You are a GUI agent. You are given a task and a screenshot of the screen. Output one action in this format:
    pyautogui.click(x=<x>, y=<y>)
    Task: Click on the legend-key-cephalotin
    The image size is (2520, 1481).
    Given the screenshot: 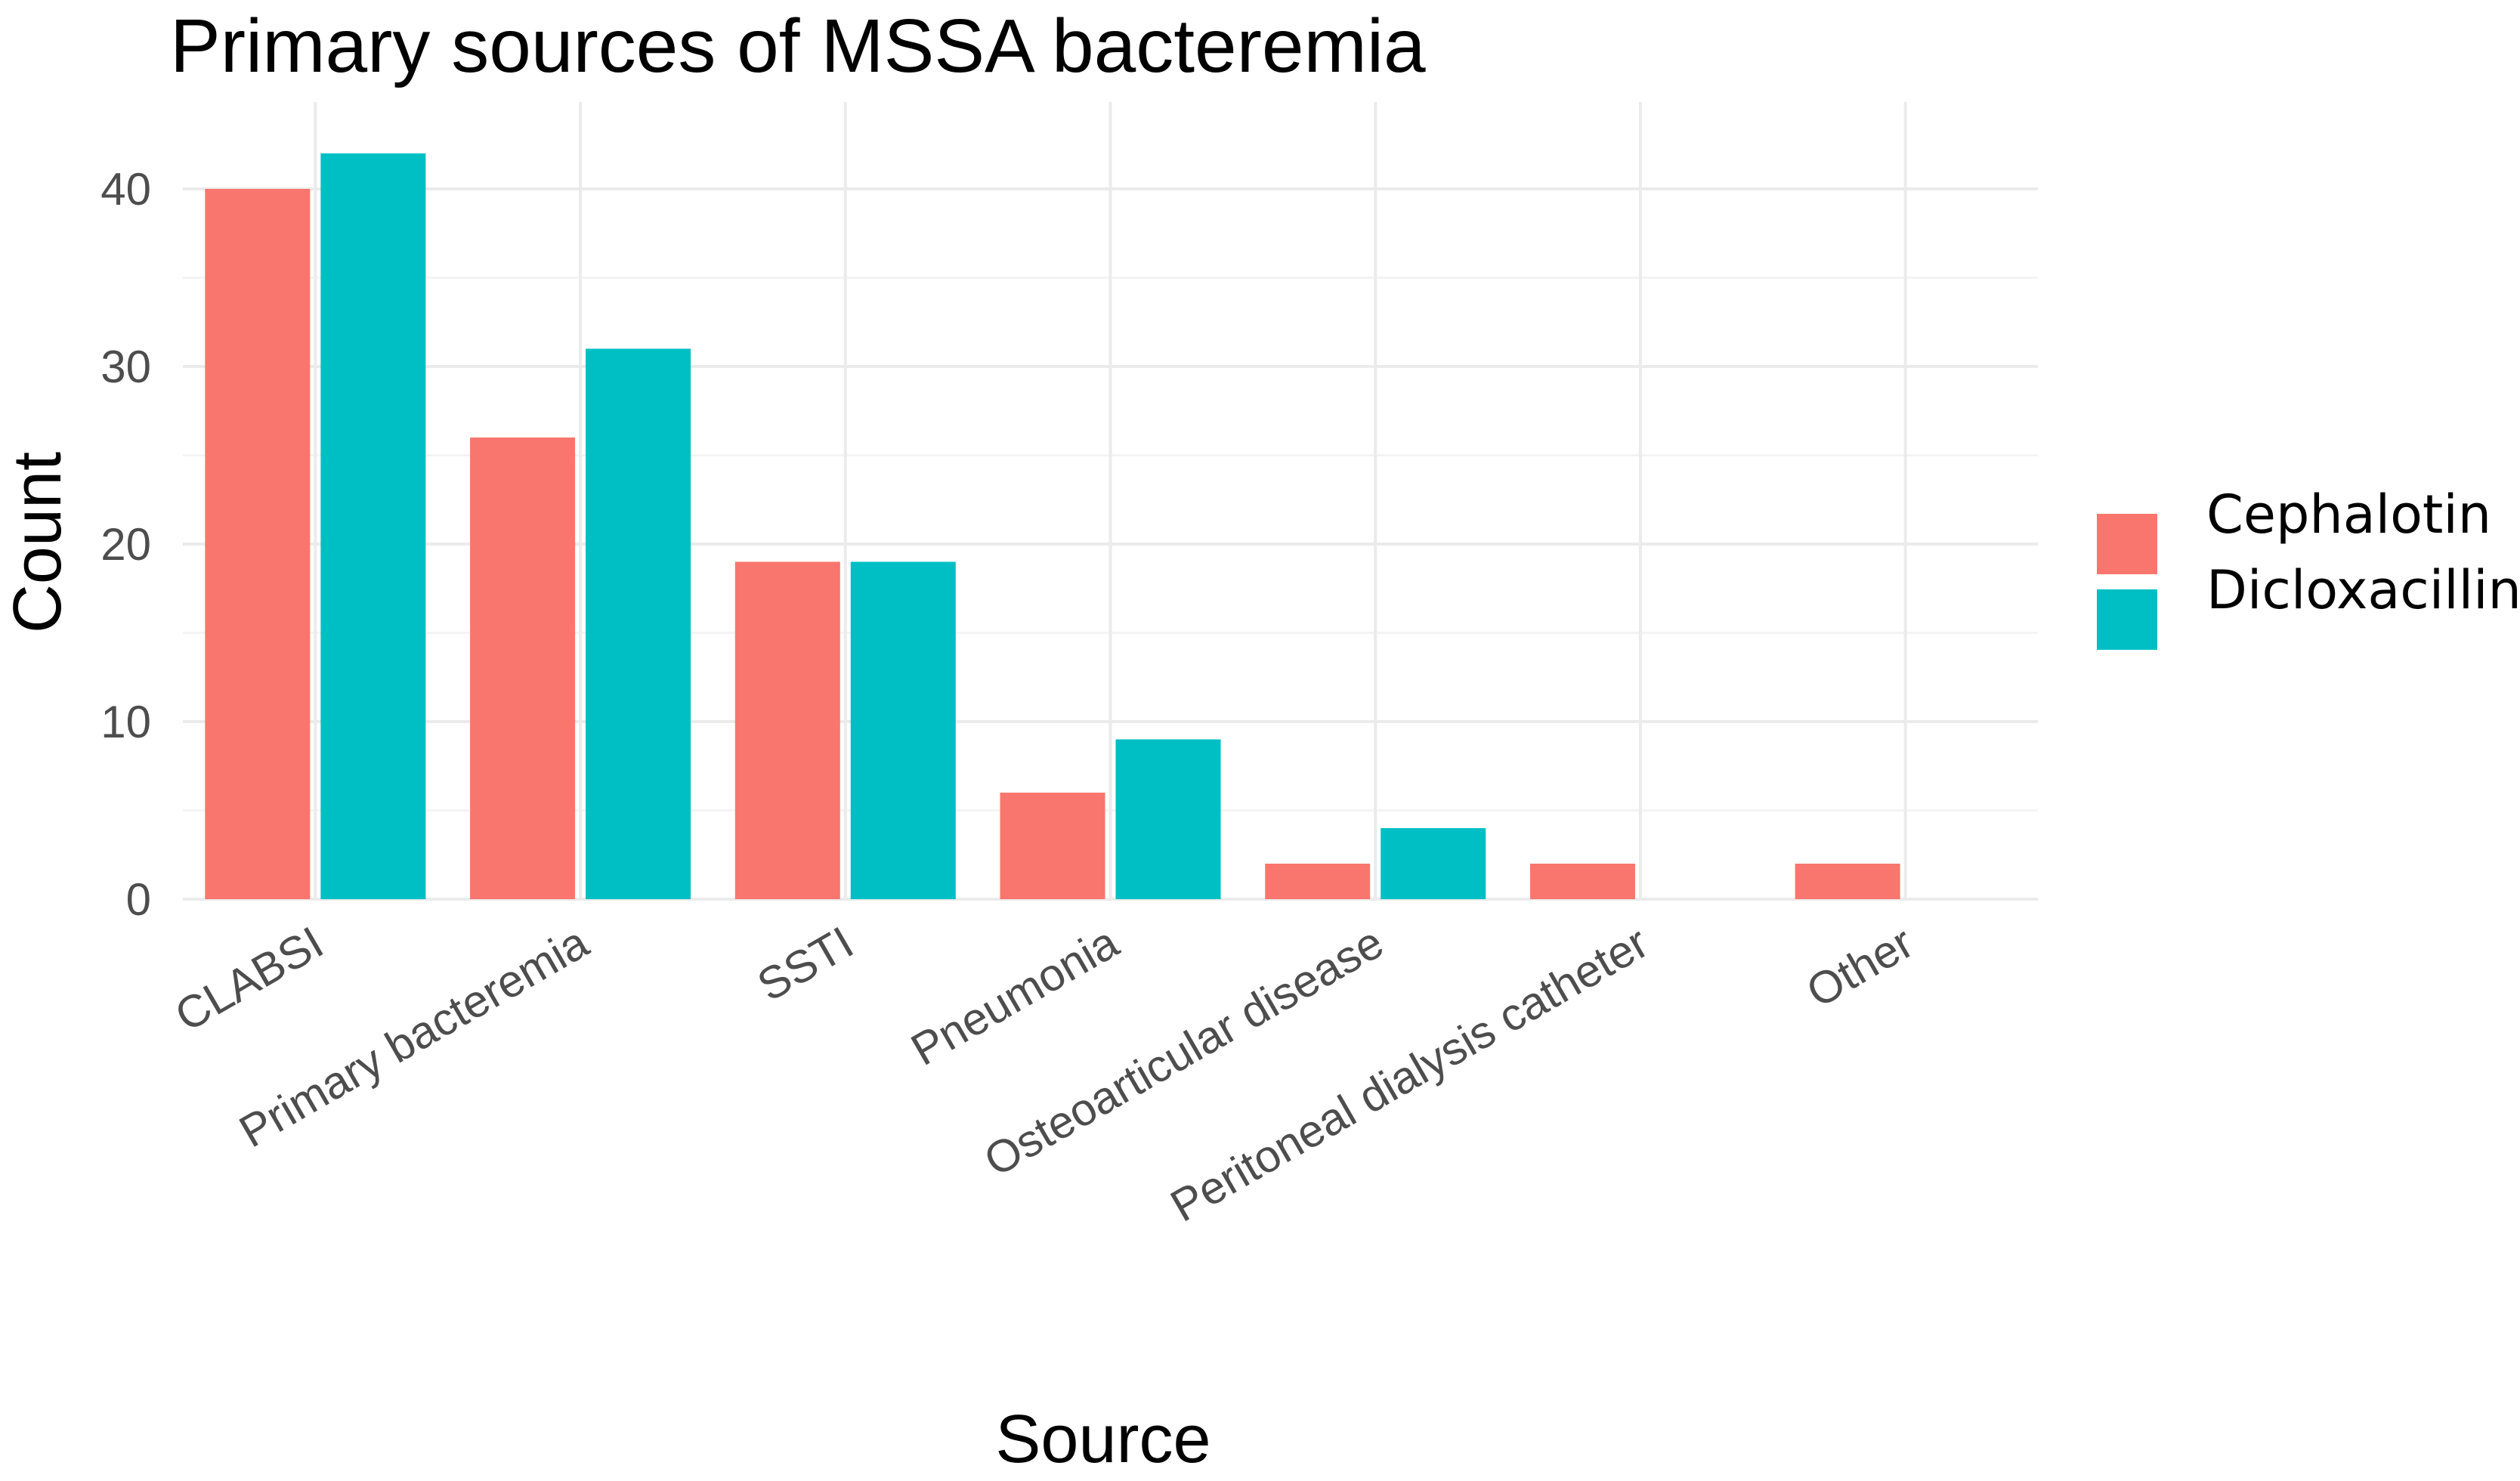 What is the action you would take?
    pyautogui.click(x=2127, y=544)
    